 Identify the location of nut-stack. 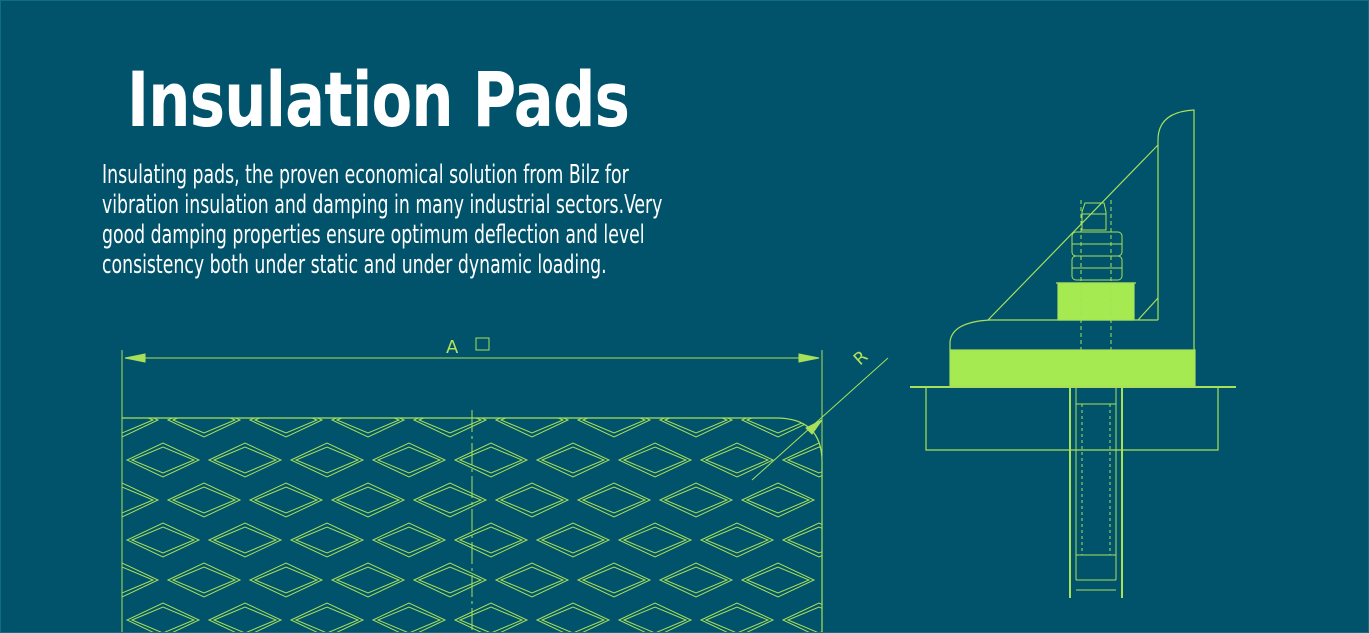
(1097, 241).